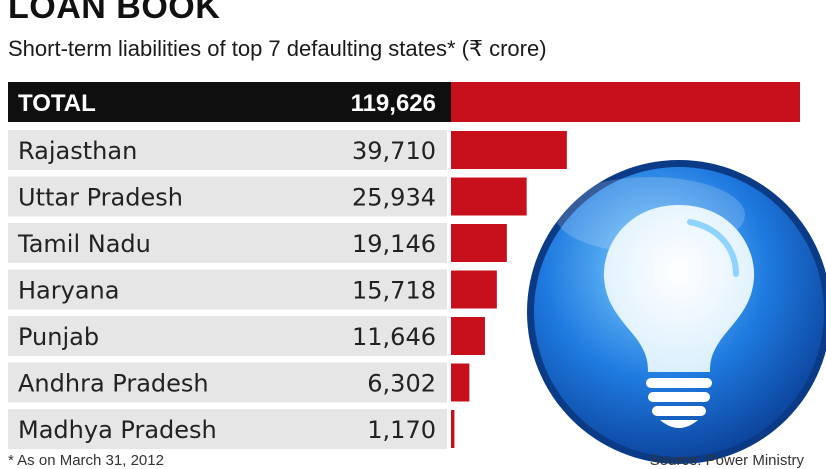 This screenshot has height=469, width=826. I want to click on source-note: Source: Power Ministry, so click(726, 460).